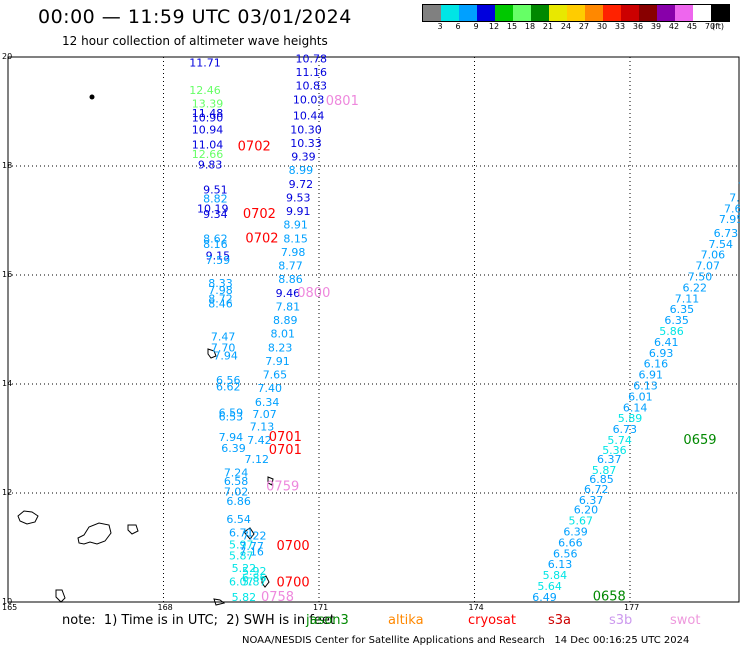 The height and width of the screenshot is (650, 740). What do you see at coordinates (602, 26) in the screenshot?
I see `color-scale-label: 30` at bounding box center [602, 26].